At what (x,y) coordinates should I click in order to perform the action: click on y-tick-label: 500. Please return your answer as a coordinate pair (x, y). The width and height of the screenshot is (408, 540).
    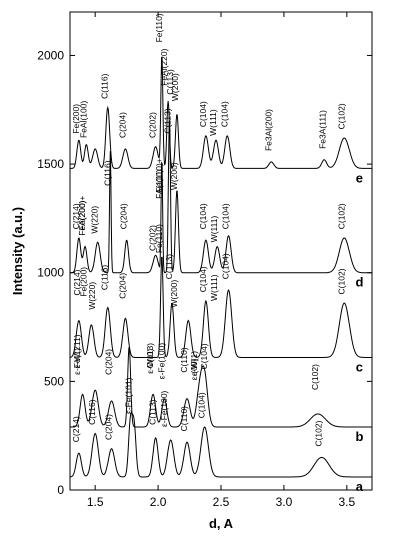
    Looking at the image, I should click on (54, 381).